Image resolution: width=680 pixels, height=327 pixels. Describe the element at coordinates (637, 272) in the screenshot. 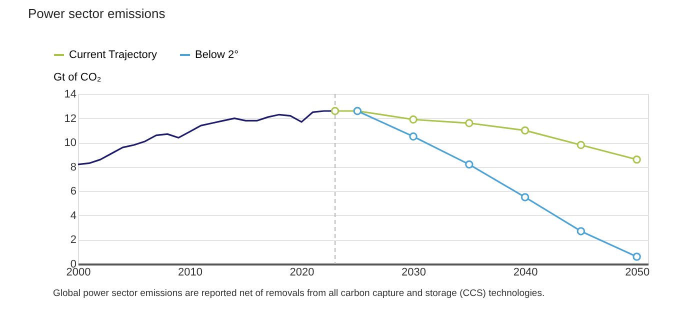

I see `x-tick-label: 2050` at that location.